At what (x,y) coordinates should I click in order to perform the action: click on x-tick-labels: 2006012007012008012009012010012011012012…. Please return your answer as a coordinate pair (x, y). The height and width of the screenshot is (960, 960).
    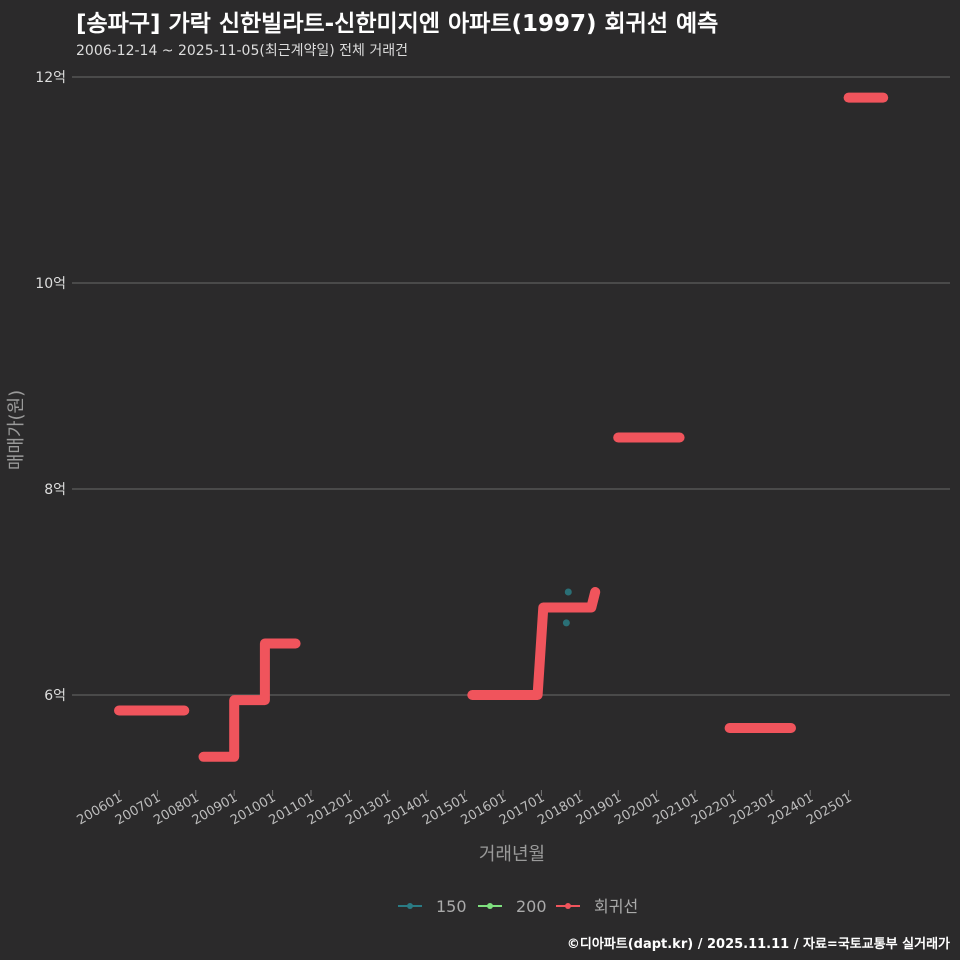
    Looking at the image, I should click on (465, 809).